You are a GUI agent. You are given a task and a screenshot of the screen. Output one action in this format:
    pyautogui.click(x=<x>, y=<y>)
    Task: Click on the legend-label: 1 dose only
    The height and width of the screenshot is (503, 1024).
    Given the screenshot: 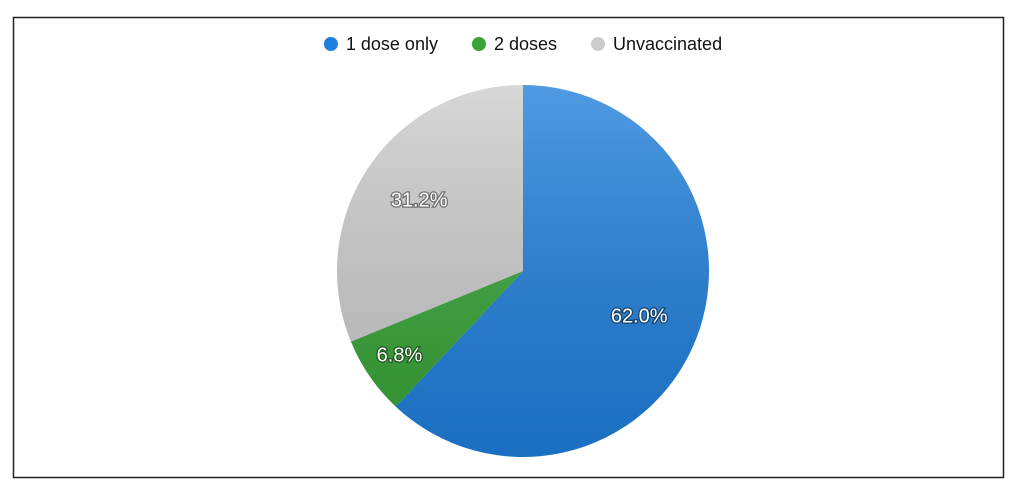 What is the action you would take?
    pyautogui.click(x=392, y=44)
    